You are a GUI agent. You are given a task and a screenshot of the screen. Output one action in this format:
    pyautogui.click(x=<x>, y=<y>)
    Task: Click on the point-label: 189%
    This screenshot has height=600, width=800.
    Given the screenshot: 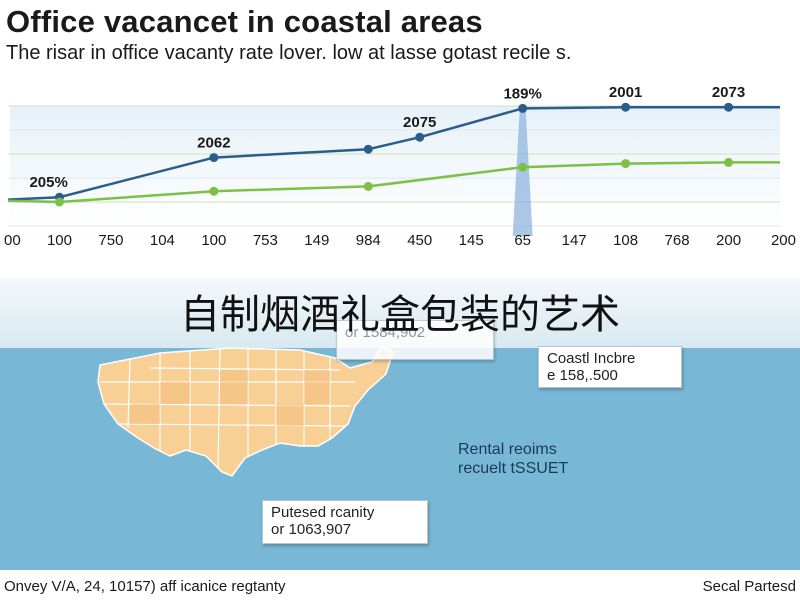 What is the action you would take?
    pyautogui.click(x=522, y=93)
    